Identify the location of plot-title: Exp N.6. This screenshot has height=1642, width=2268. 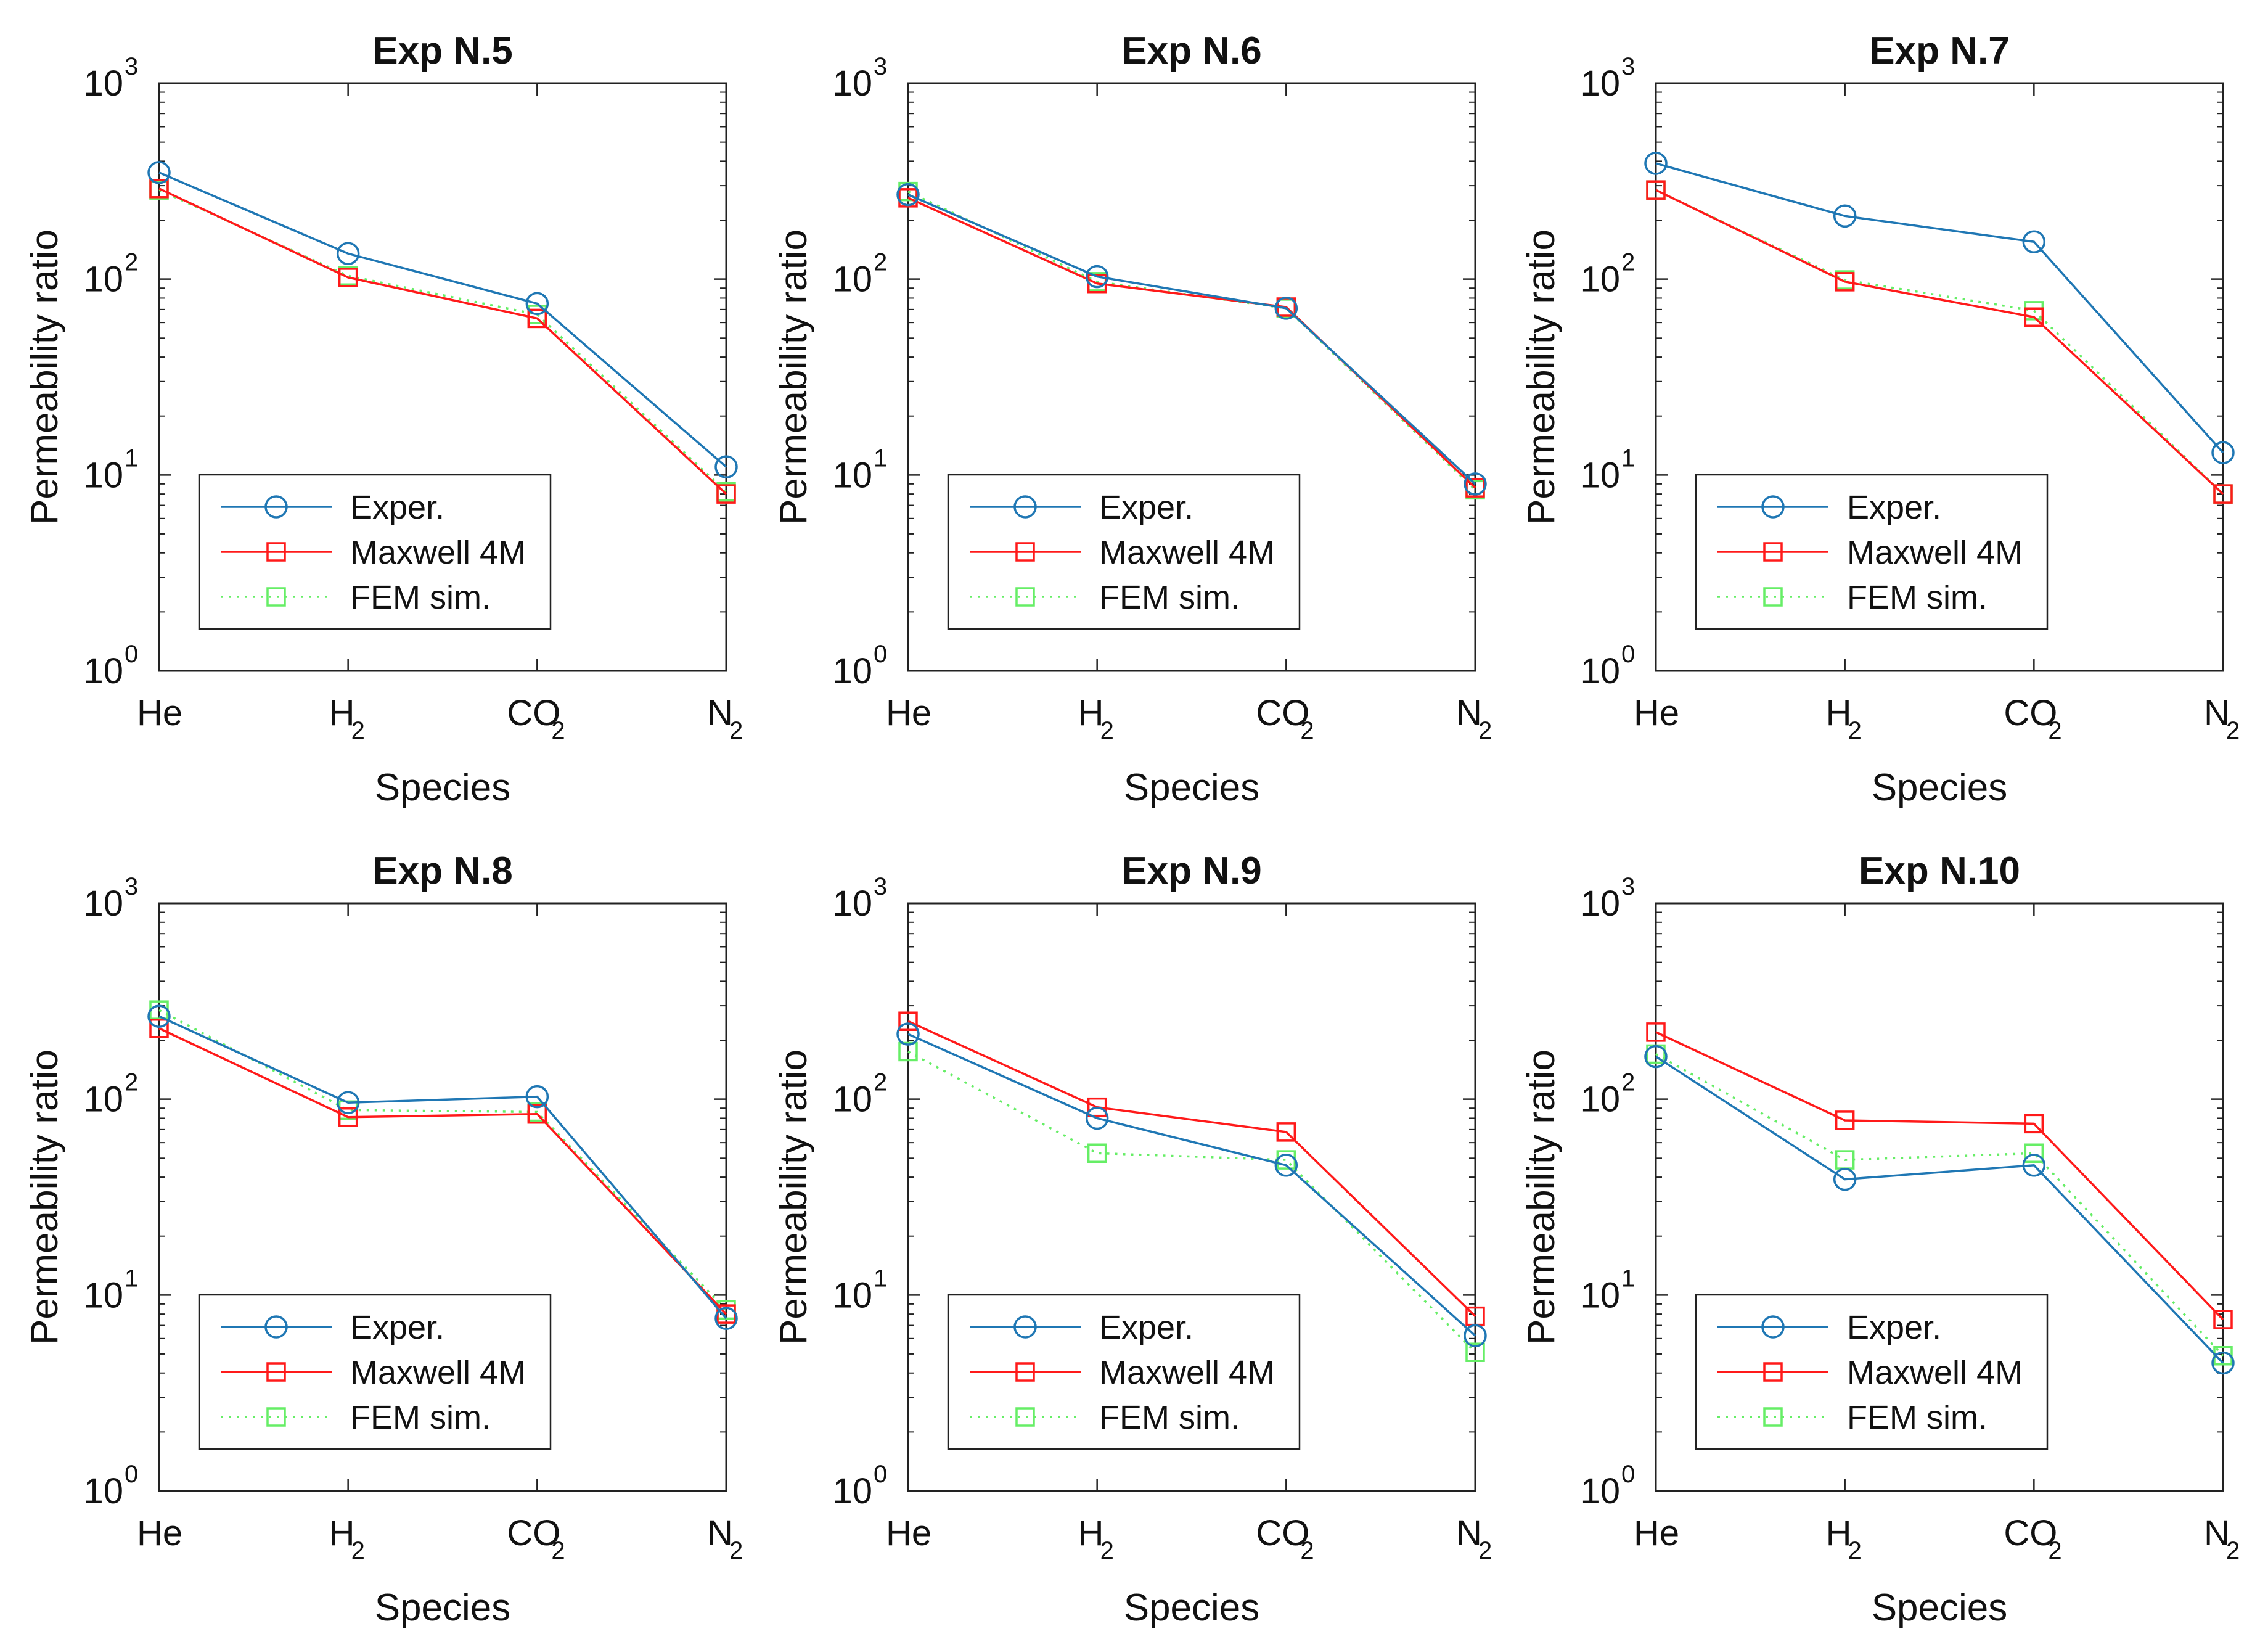
(1191, 51).